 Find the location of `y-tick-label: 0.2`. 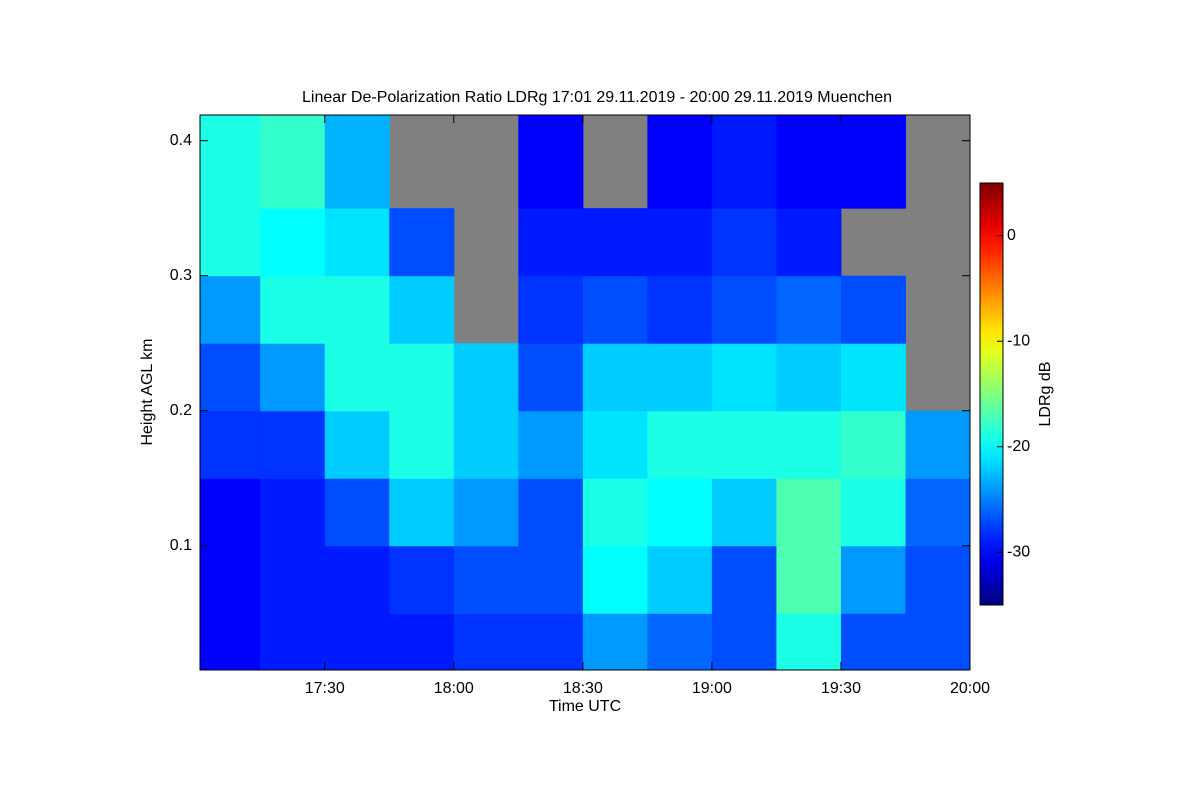

y-tick-label: 0.2 is located at coordinates (181, 410).